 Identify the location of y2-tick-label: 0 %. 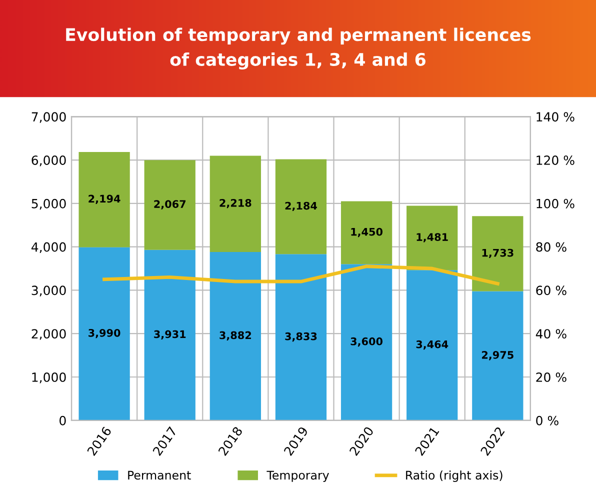
(547, 421).